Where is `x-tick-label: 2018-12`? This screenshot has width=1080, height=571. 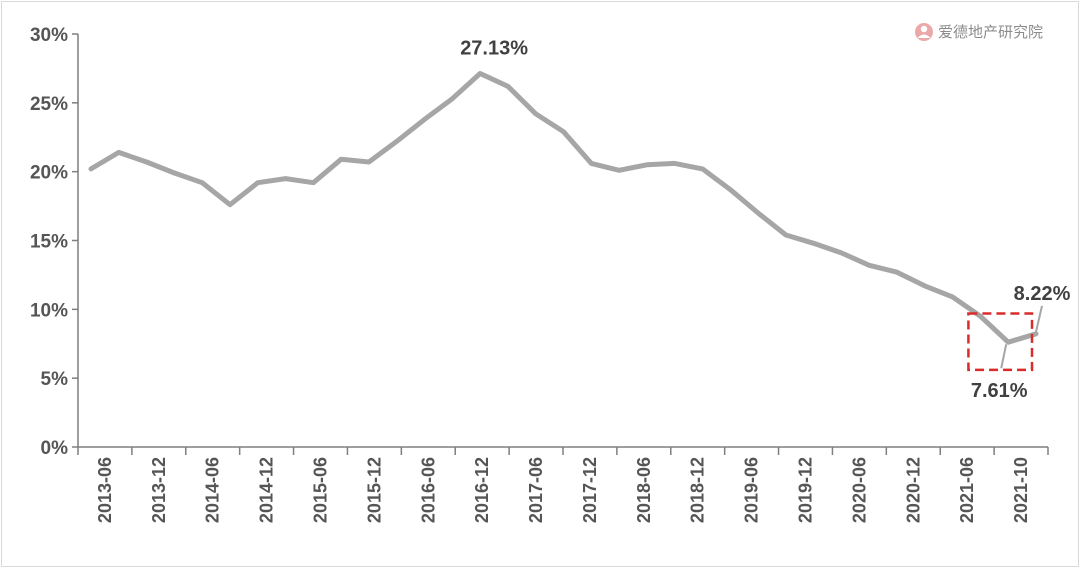 x-tick-label: 2018-12 is located at coordinates (698, 490).